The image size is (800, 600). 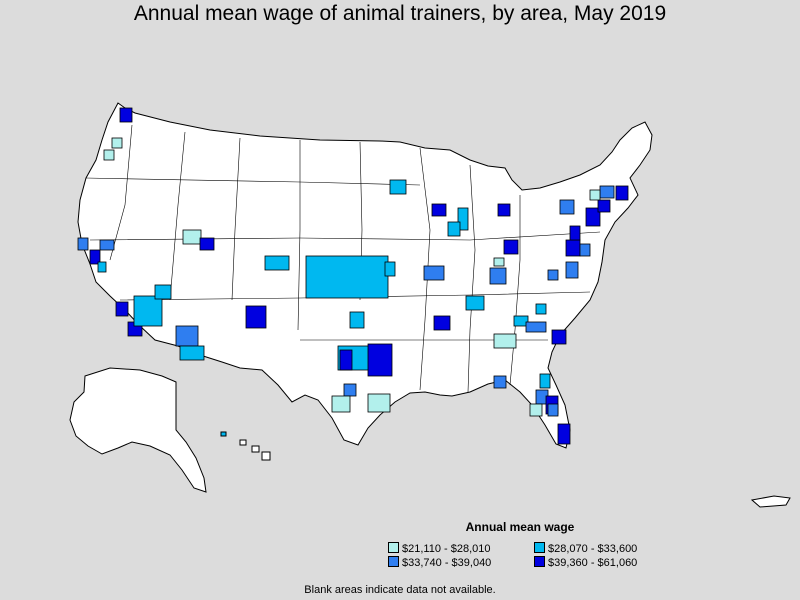 I want to click on legend-item-1: $21,110 - $28,010, so click(x=439, y=548).